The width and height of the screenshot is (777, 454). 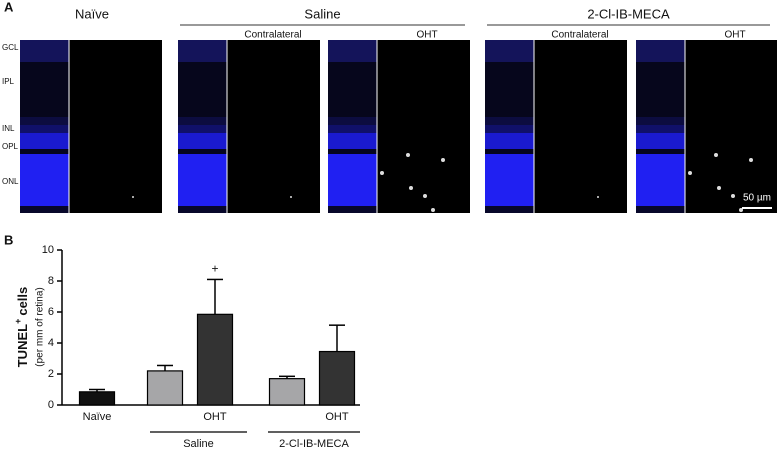 What do you see at coordinates (314, 443) in the screenshot?
I see `group-label: 2-Cl-IB-MECA` at bounding box center [314, 443].